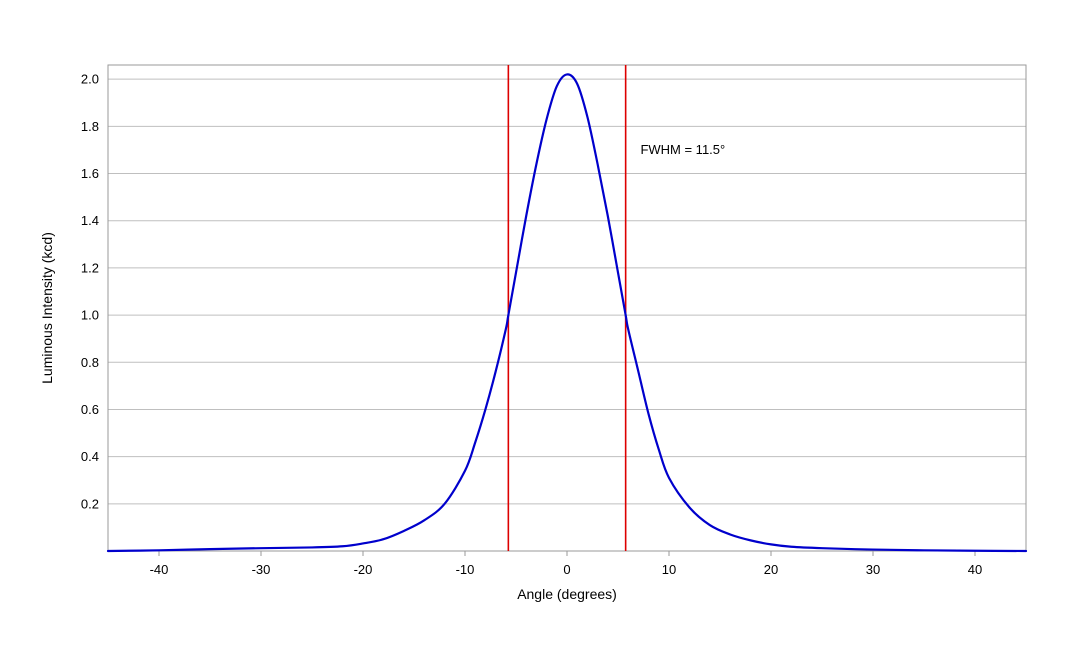  What do you see at coordinates (90, 503) in the screenshot?
I see `y-tick-label-0.2: 0.2` at bounding box center [90, 503].